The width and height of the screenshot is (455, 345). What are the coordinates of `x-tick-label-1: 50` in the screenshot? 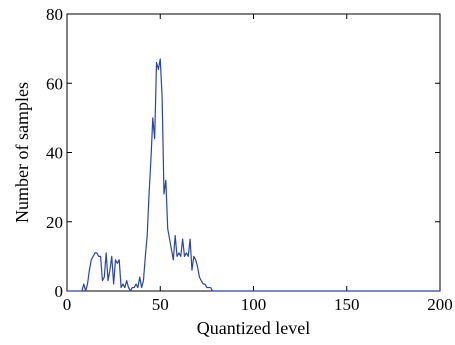 It's located at (160, 304).